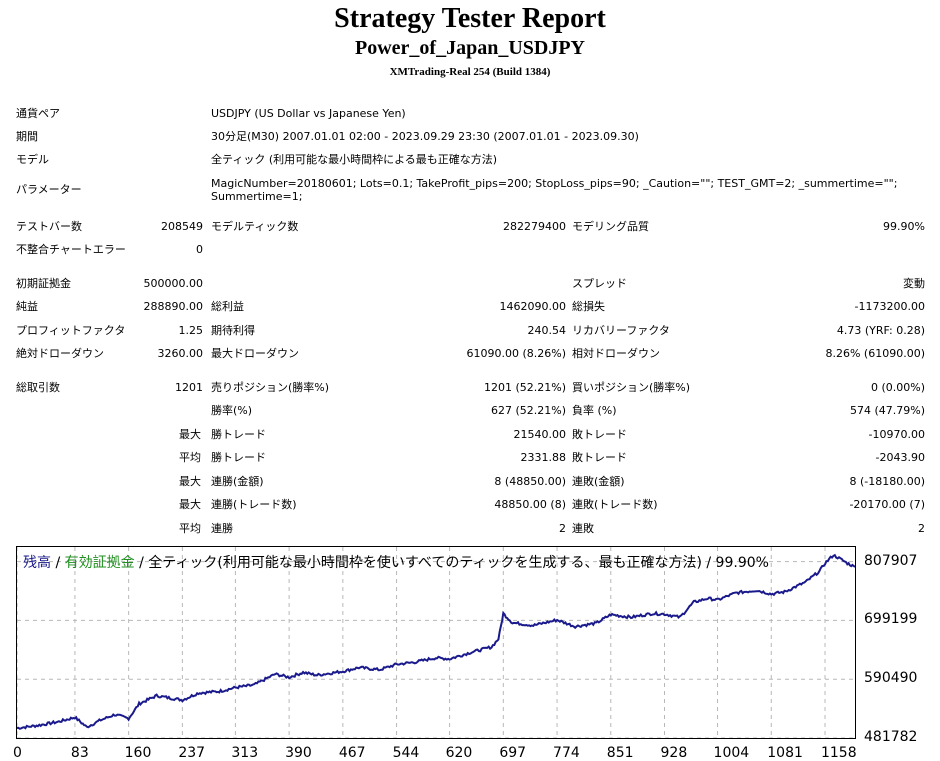 The image size is (940, 761). I want to click on max-word-2: 最大, so click(190, 481).